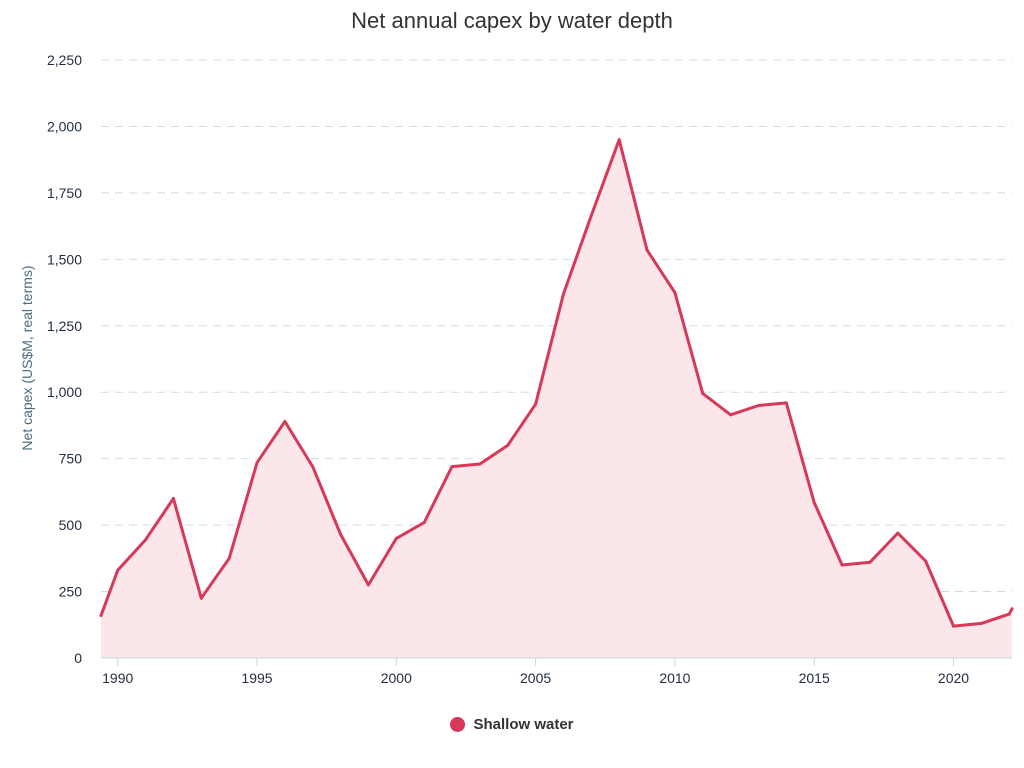 This screenshot has height=768, width=1024. What do you see at coordinates (535, 678) in the screenshot?
I see `x-tick-label: 2005` at bounding box center [535, 678].